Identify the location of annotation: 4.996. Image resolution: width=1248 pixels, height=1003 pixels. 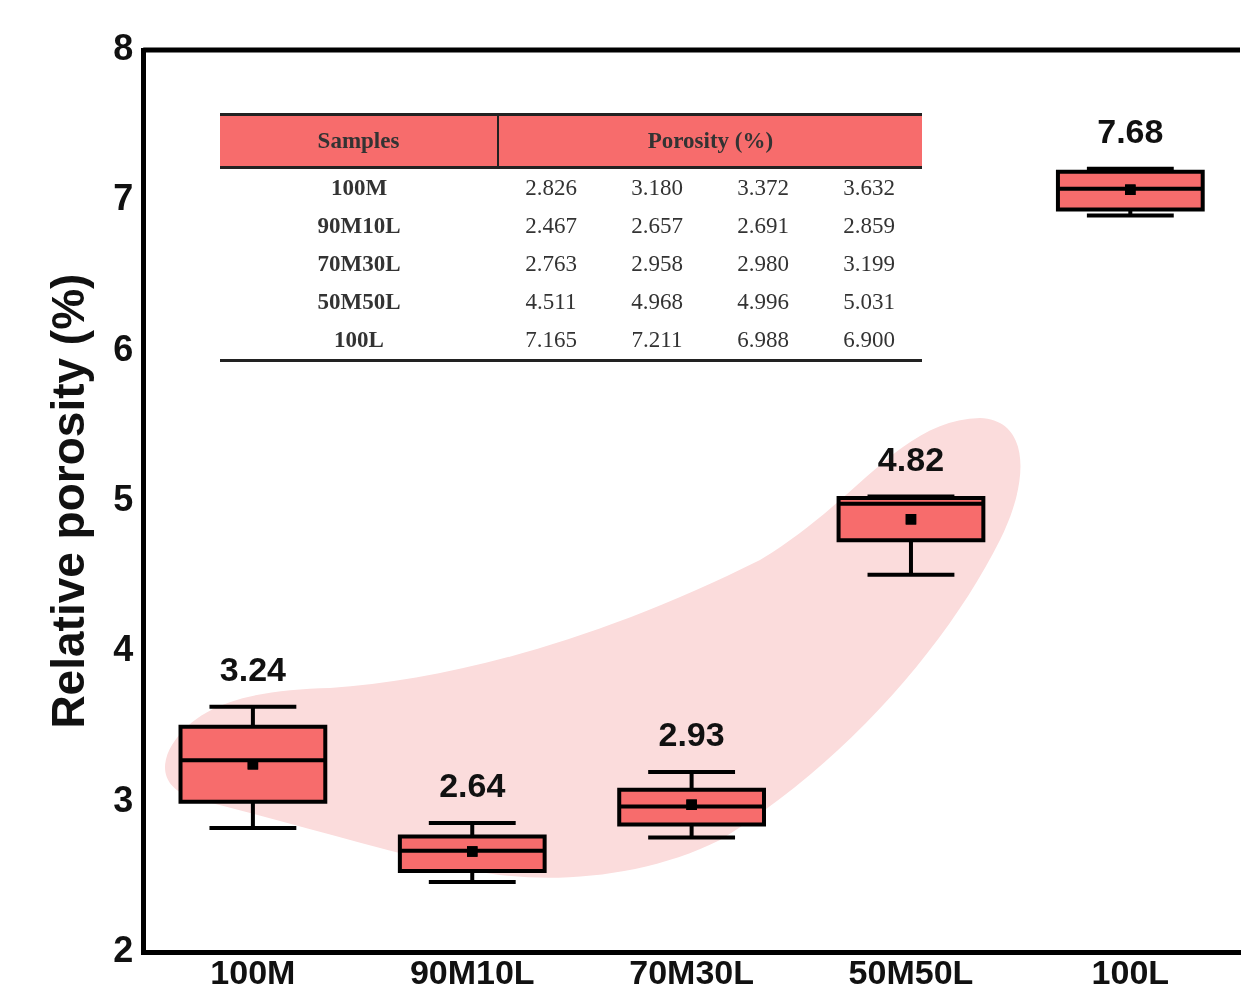
(763, 302).